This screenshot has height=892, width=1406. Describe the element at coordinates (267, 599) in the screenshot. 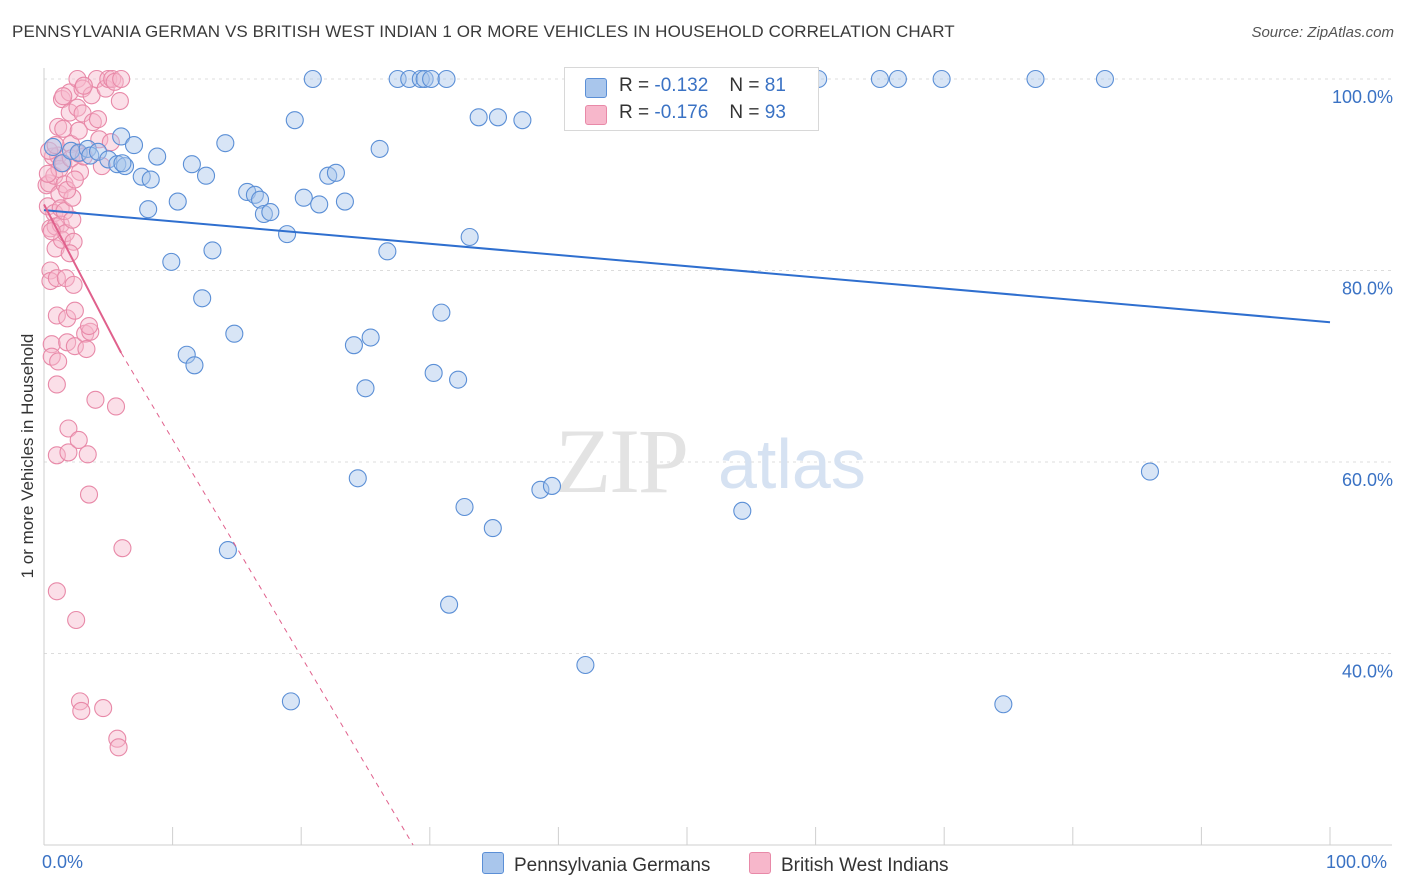

I see `british-west-indians-trend-extension` at that location.